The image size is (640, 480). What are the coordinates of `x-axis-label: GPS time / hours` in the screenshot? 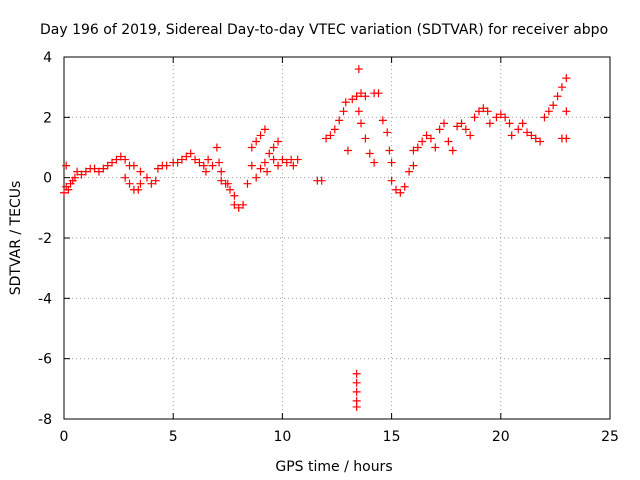 It's located at (333, 467).